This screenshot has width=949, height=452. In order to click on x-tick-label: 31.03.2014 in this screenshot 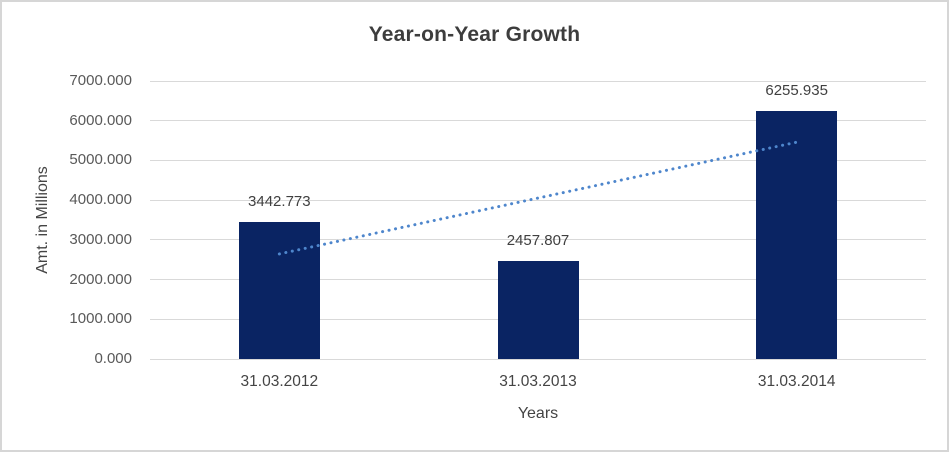, I will do `click(796, 381)`.